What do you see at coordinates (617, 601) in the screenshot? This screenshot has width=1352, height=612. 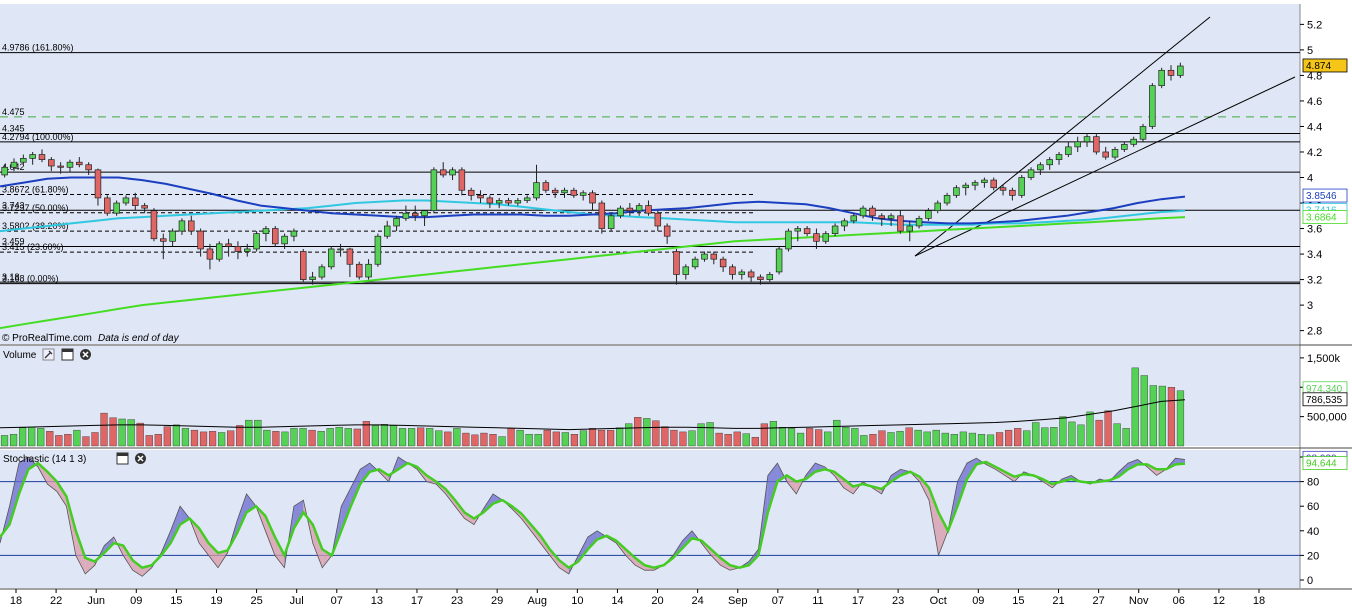 I see `x-tick-label: 14` at bounding box center [617, 601].